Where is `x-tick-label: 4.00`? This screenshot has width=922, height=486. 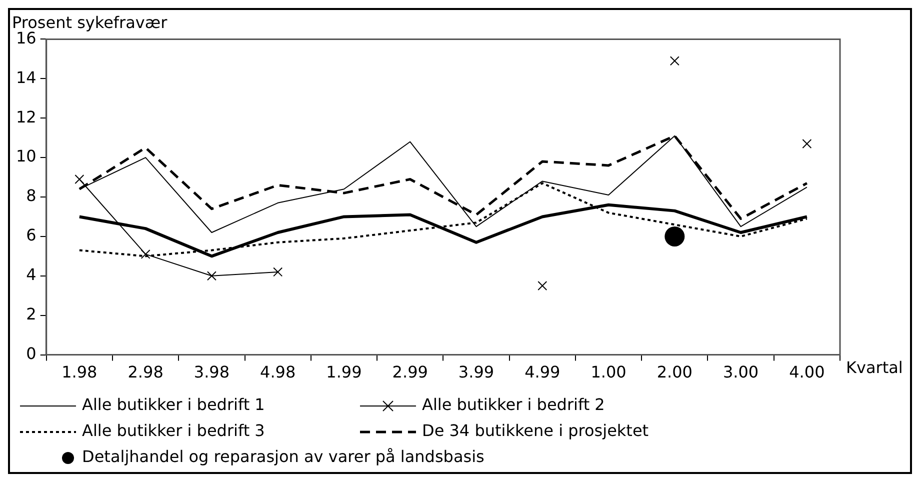 x-tick-label: 4.00 is located at coordinates (807, 372).